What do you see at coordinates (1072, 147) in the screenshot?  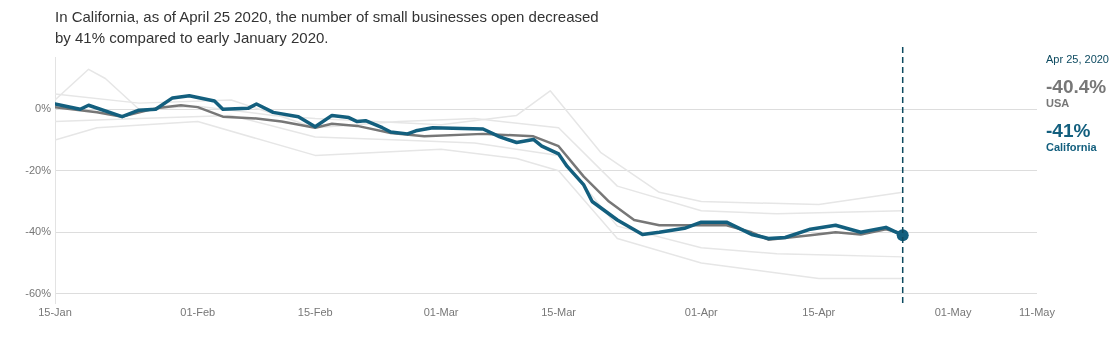 I see `text: California` at bounding box center [1072, 147].